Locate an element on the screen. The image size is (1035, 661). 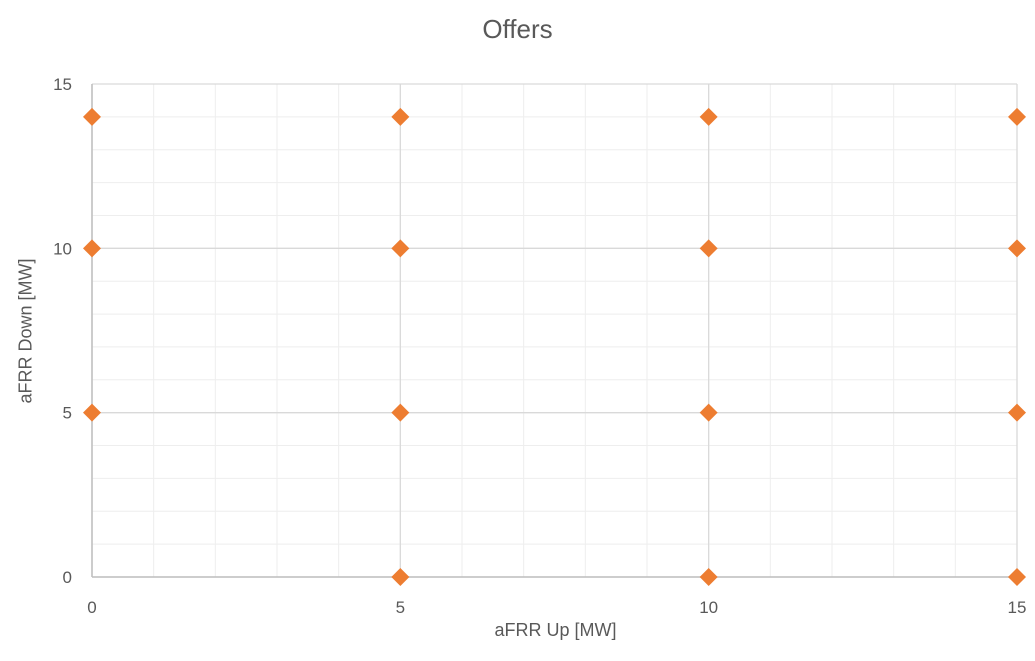
y-tick-label: 0 is located at coordinates (67, 577).